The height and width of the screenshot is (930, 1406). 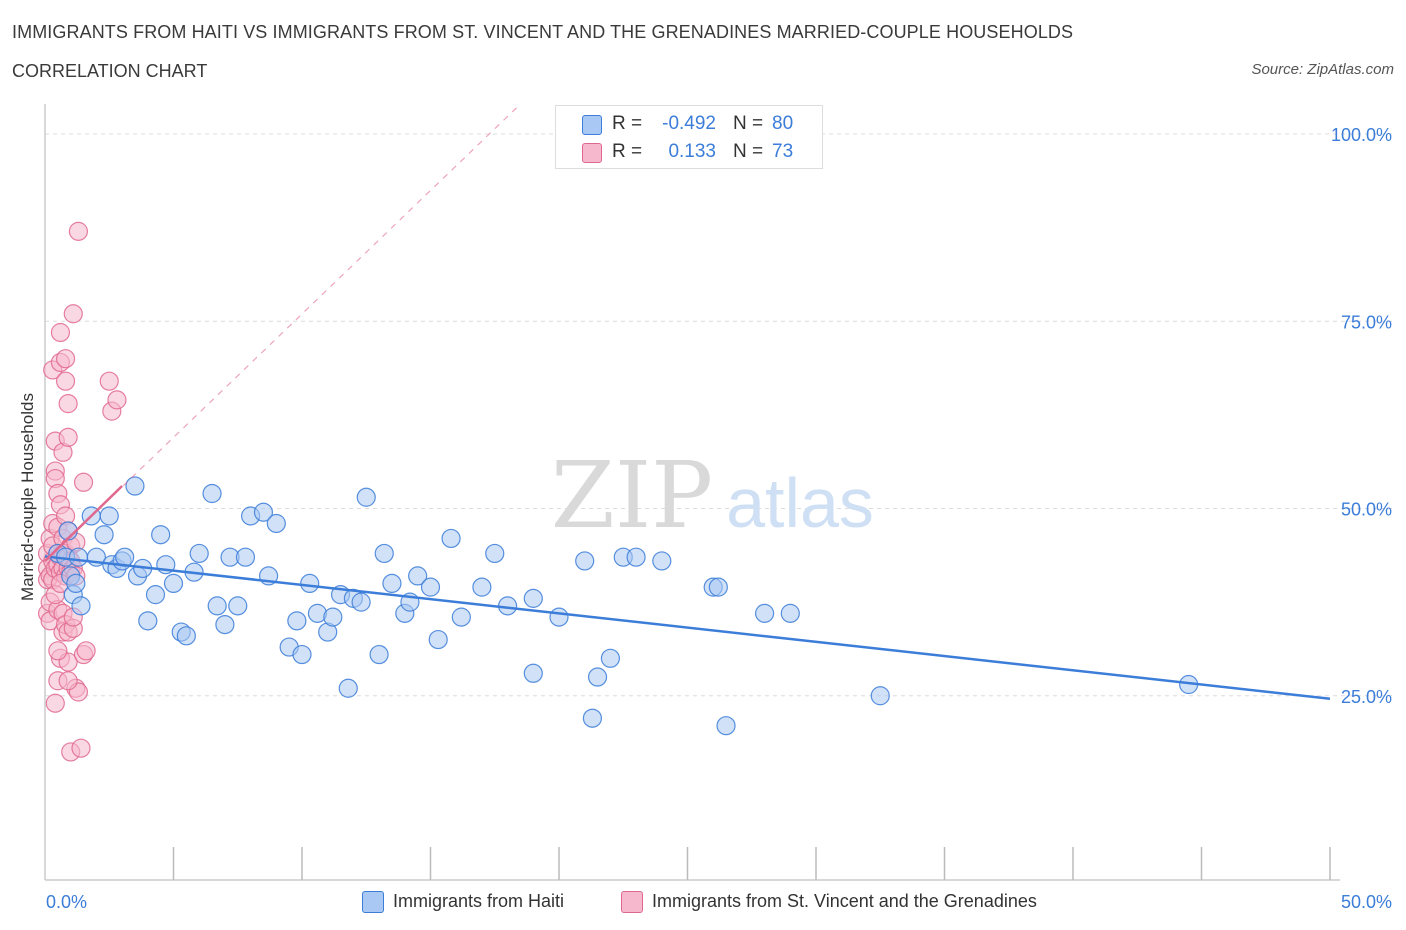 I want to click on watermark: ZIP atlas, so click(x=712, y=495).